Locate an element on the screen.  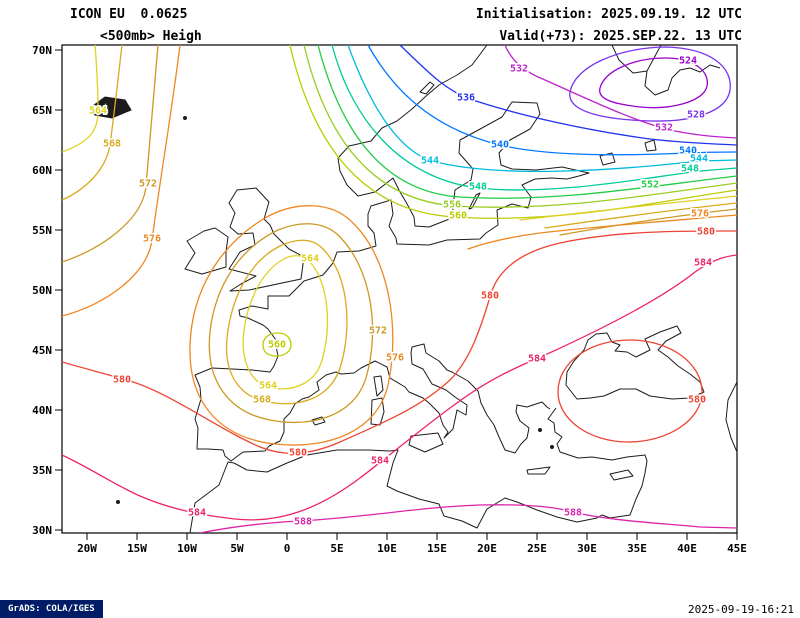
lat-tick-label: 55N is located at coordinates (42, 230).